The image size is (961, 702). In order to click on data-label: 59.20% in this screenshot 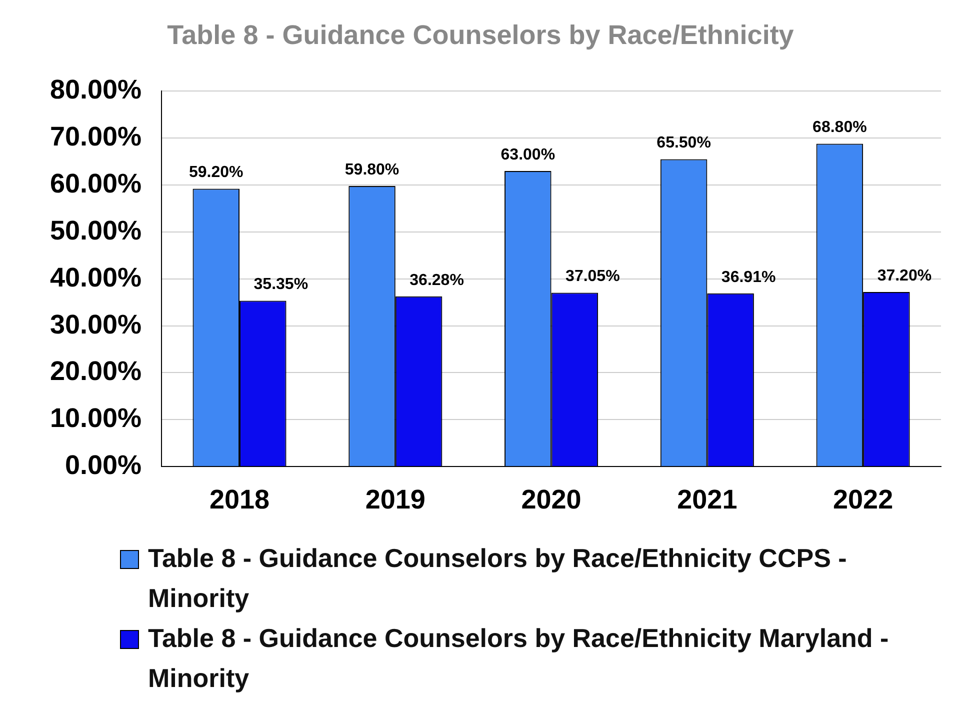, I will do `click(216, 173)`.